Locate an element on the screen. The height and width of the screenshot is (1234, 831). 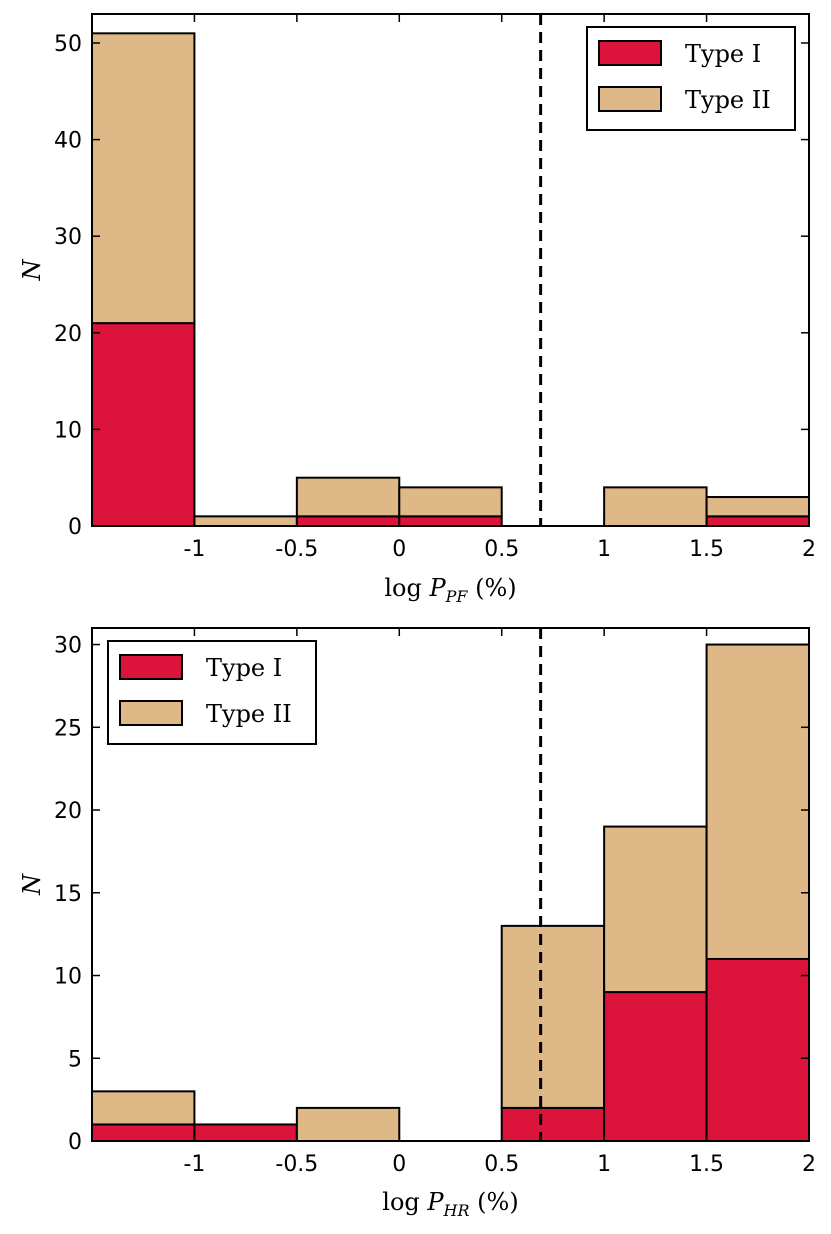
y-tick-label: 25 is located at coordinates (68, 728).